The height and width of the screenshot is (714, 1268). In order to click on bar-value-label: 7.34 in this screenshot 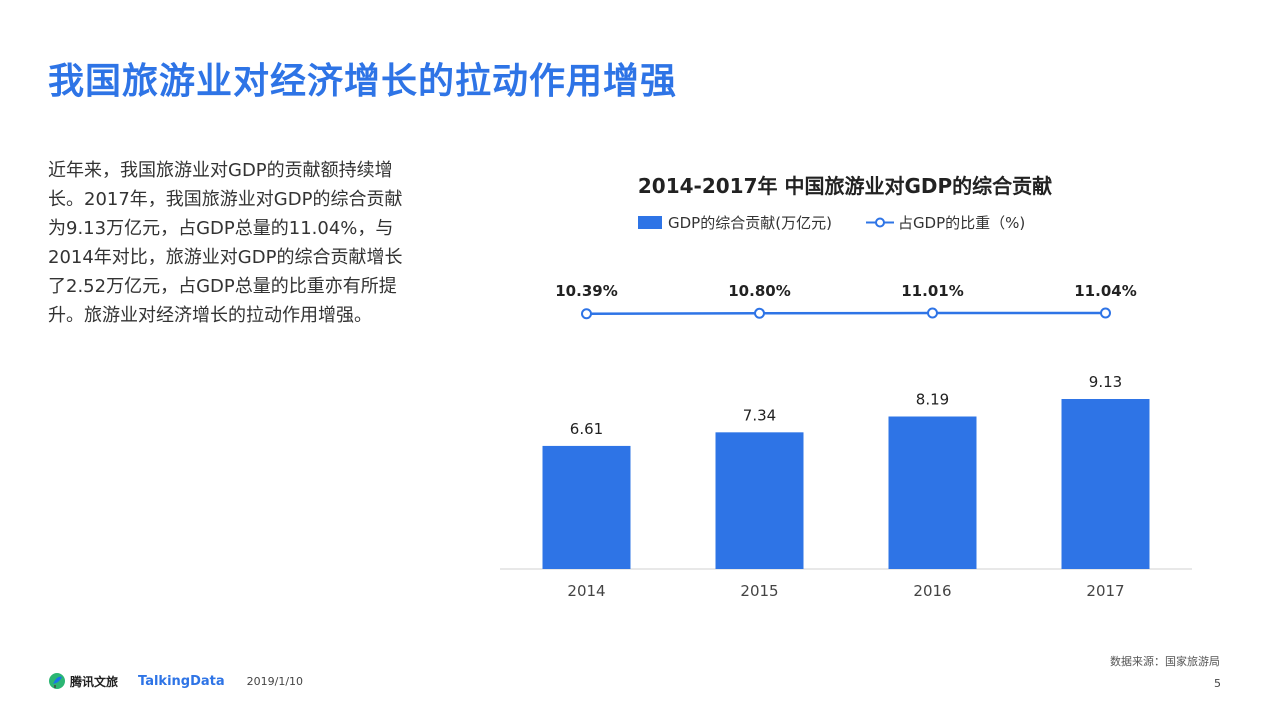, I will do `click(759, 415)`.